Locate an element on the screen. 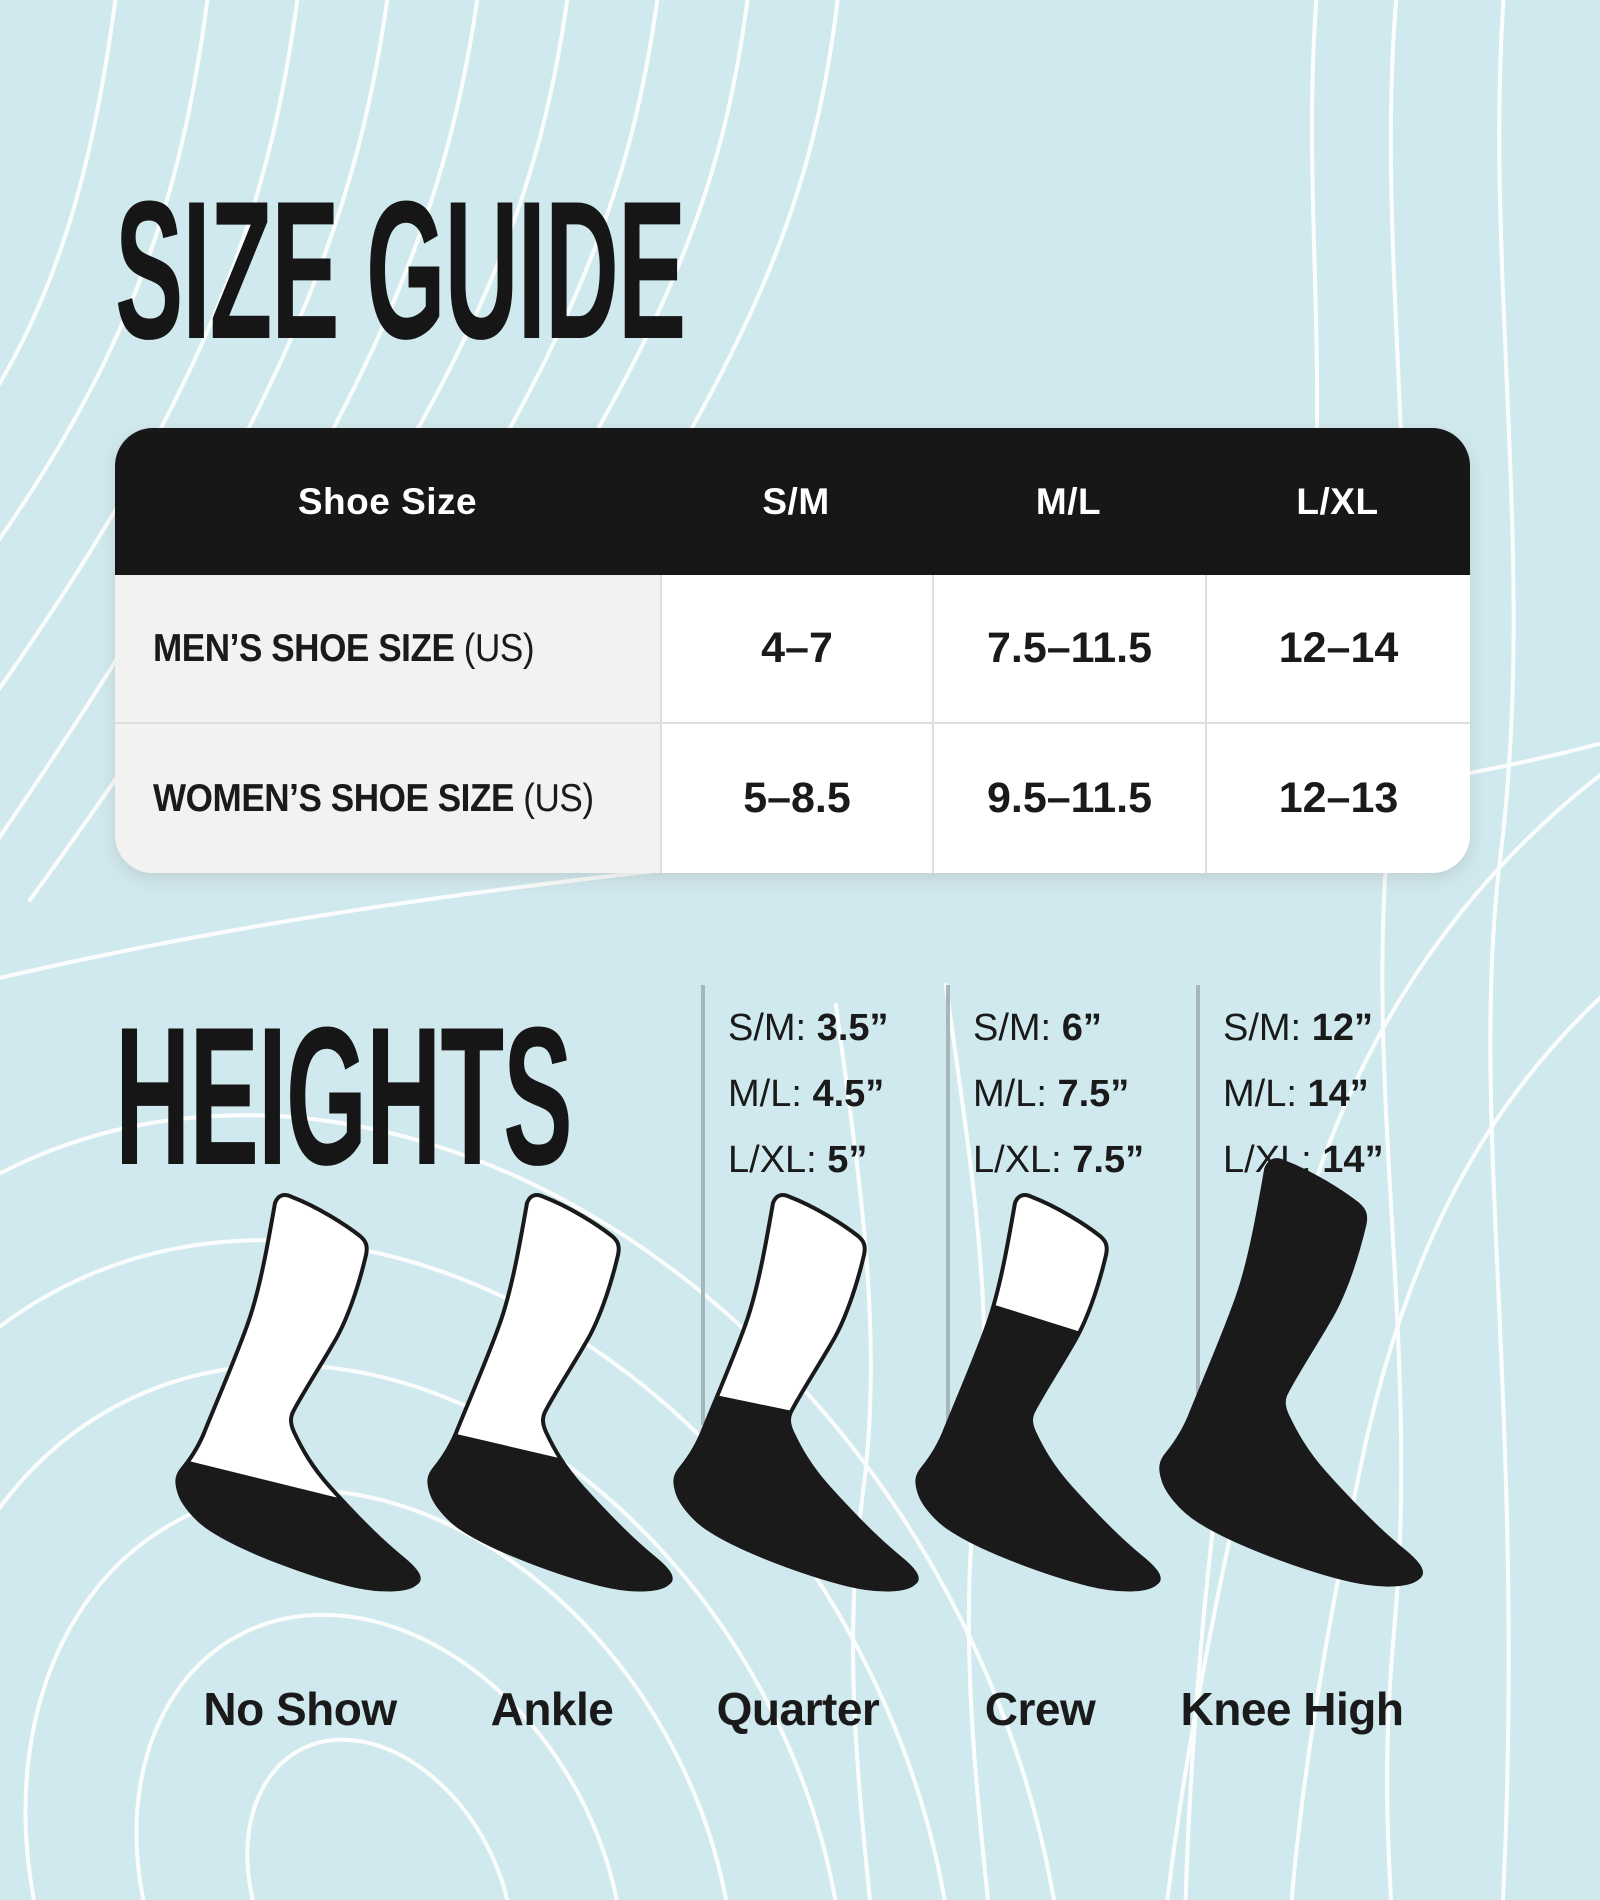 This screenshot has height=1900, width=1600. womens-row-label: WOMEN’S SHOE SIZE (US) is located at coordinates (373, 798).